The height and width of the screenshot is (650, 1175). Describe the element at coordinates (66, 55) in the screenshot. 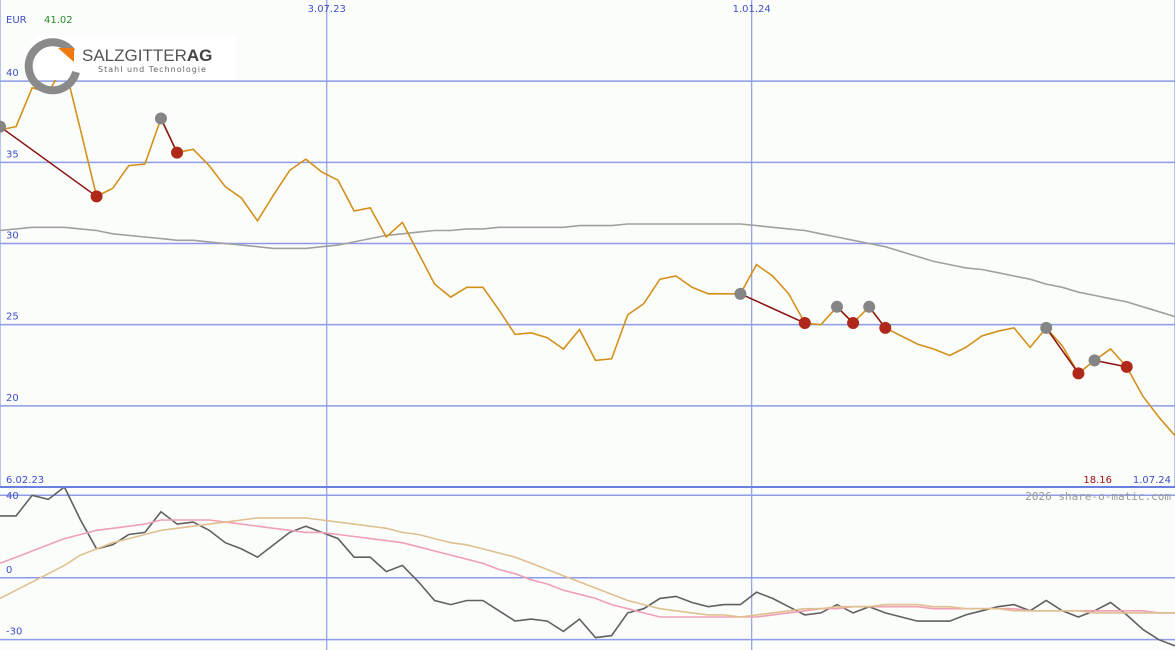

I see `logo-triangle` at that location.